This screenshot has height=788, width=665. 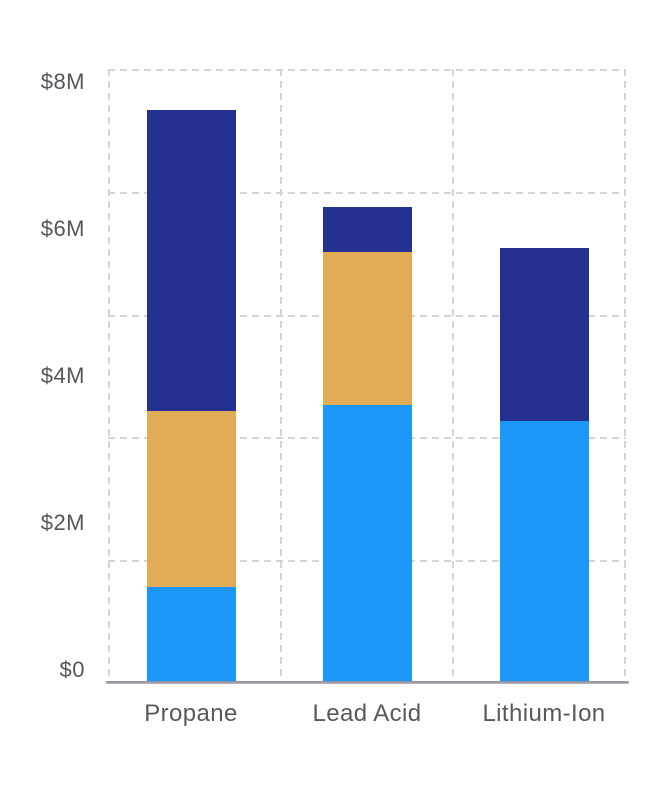 I want to click on y-axis-label: $4M, so click(x=62, y=375).